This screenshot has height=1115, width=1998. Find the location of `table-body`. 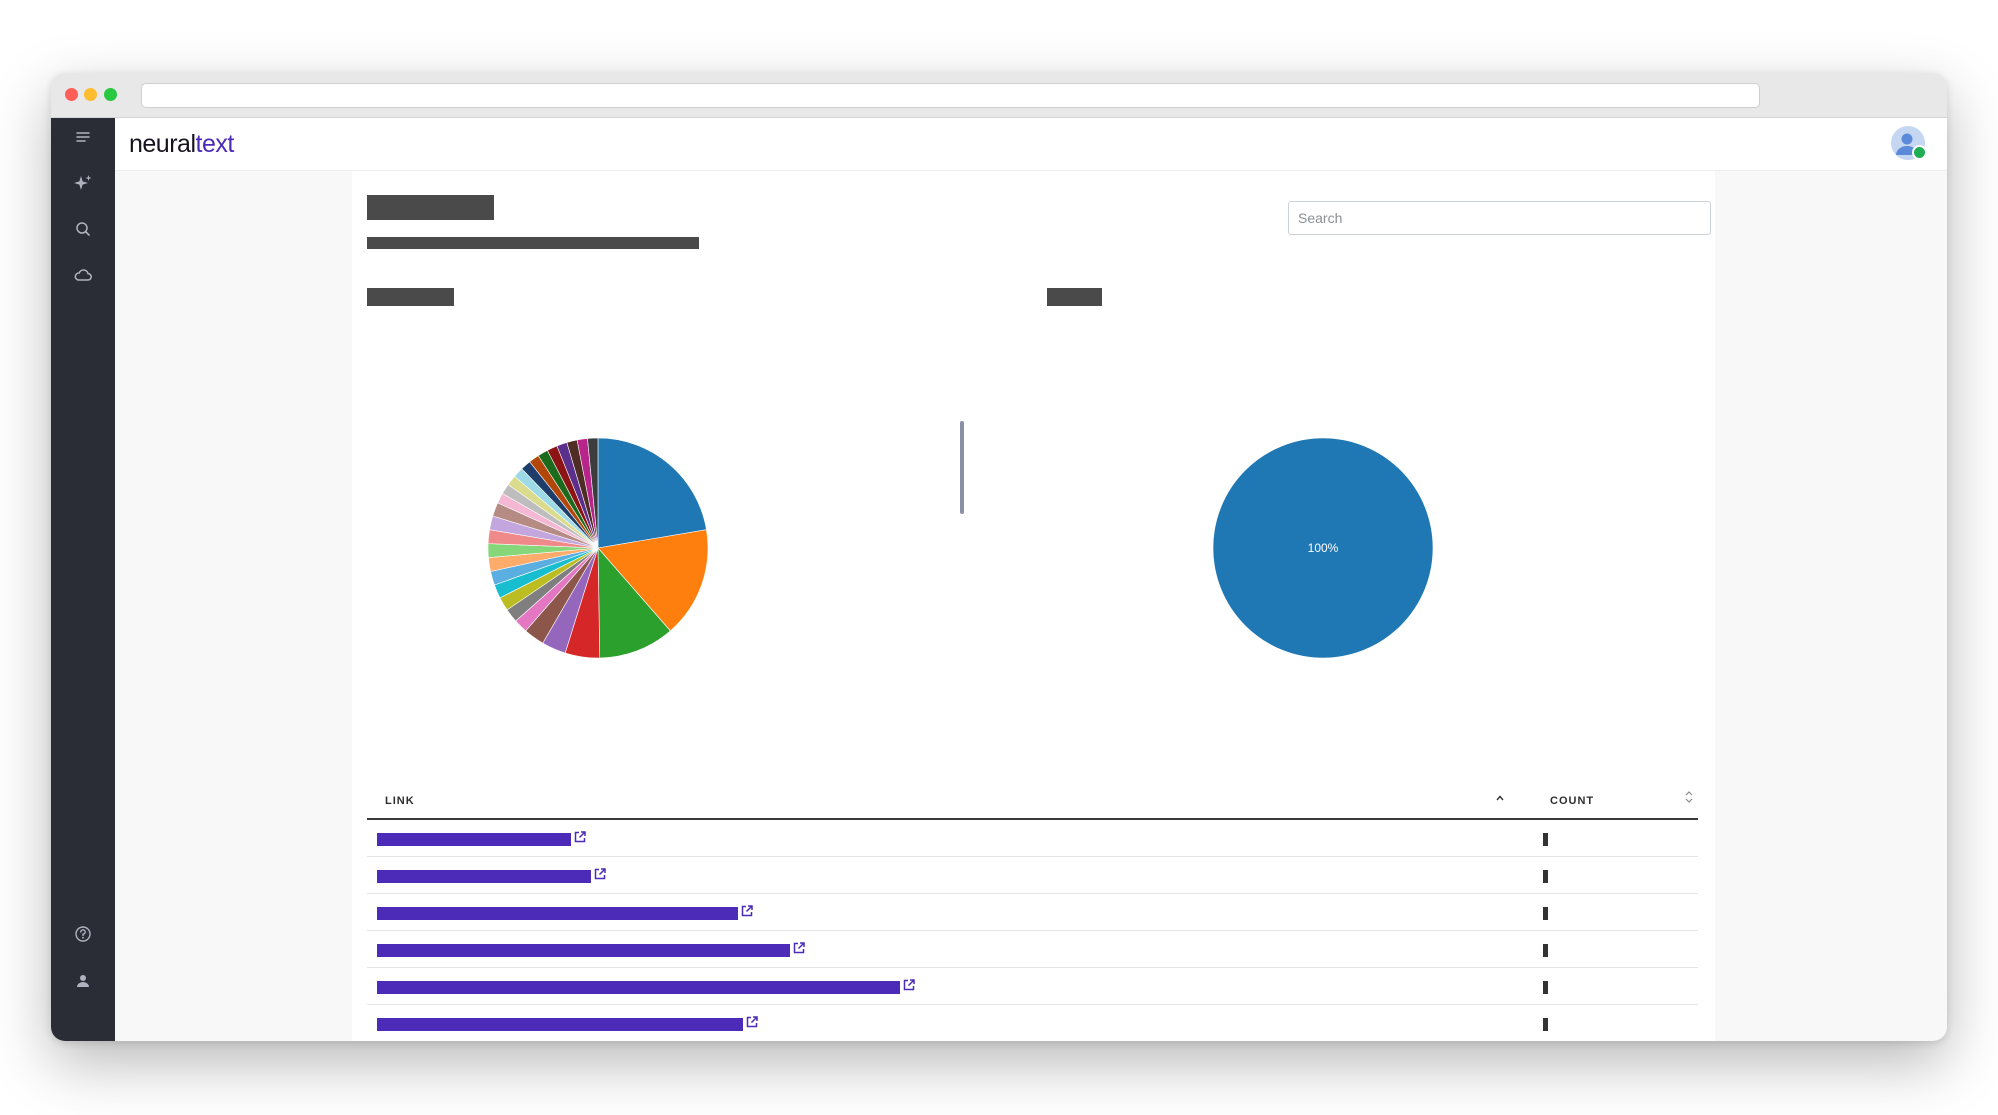

table-body is located at coordinates (1032, 930).